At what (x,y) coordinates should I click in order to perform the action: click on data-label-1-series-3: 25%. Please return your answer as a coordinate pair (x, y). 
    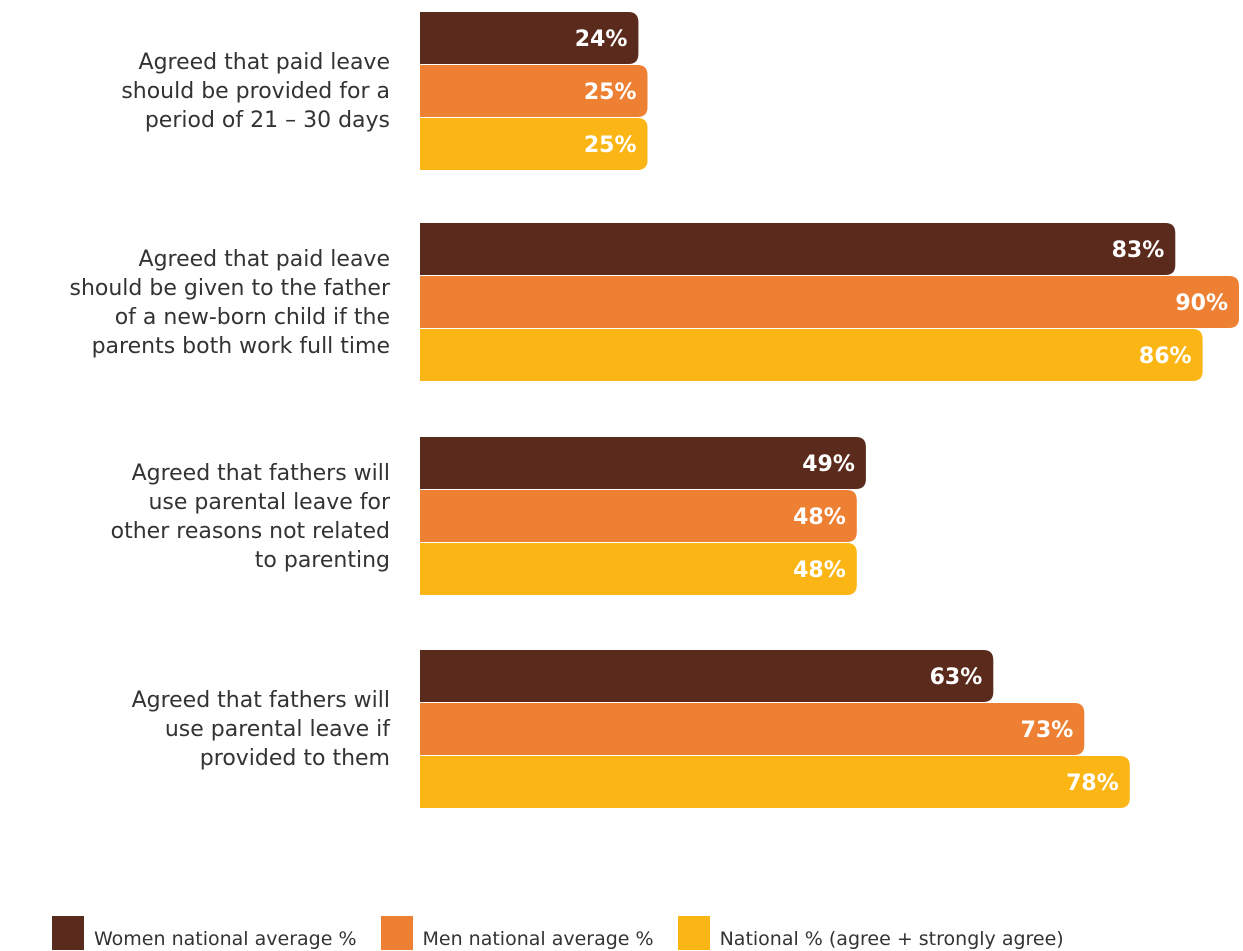
    Looking at the image, I should click on (610, 145).